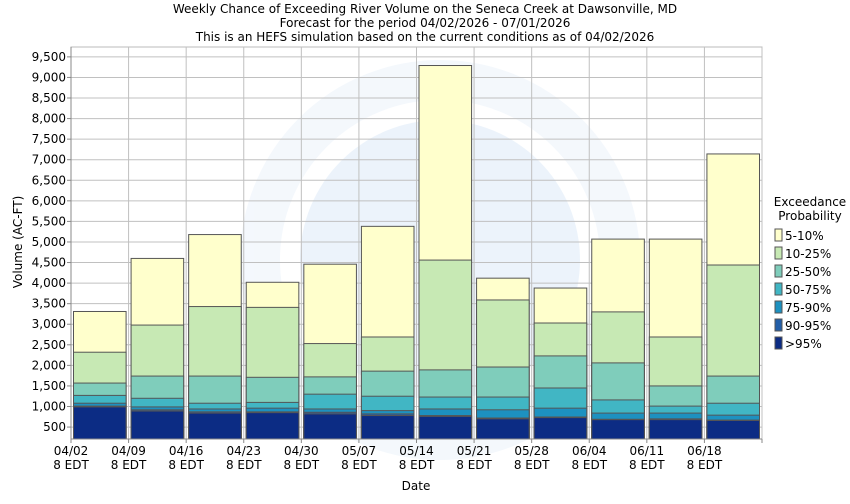 The height and width of the screenshot is (504, 850). What do you see at coordinates (71, 451) in the screenshot?
I see `x-tick-label: 04/02` at bounding box center [71, 451].